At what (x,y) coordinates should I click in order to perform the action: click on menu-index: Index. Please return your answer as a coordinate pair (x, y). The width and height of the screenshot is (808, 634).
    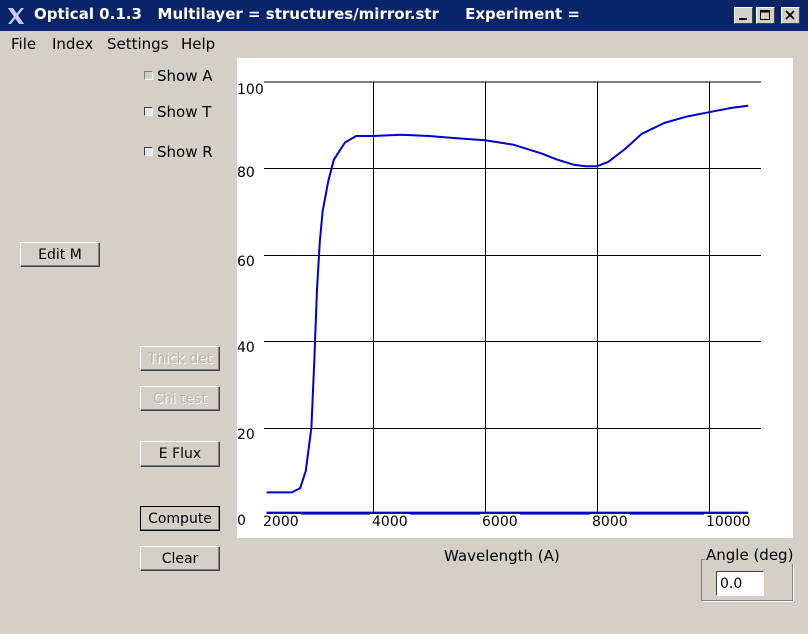
    Looking at the image, I should click on (73, 44).